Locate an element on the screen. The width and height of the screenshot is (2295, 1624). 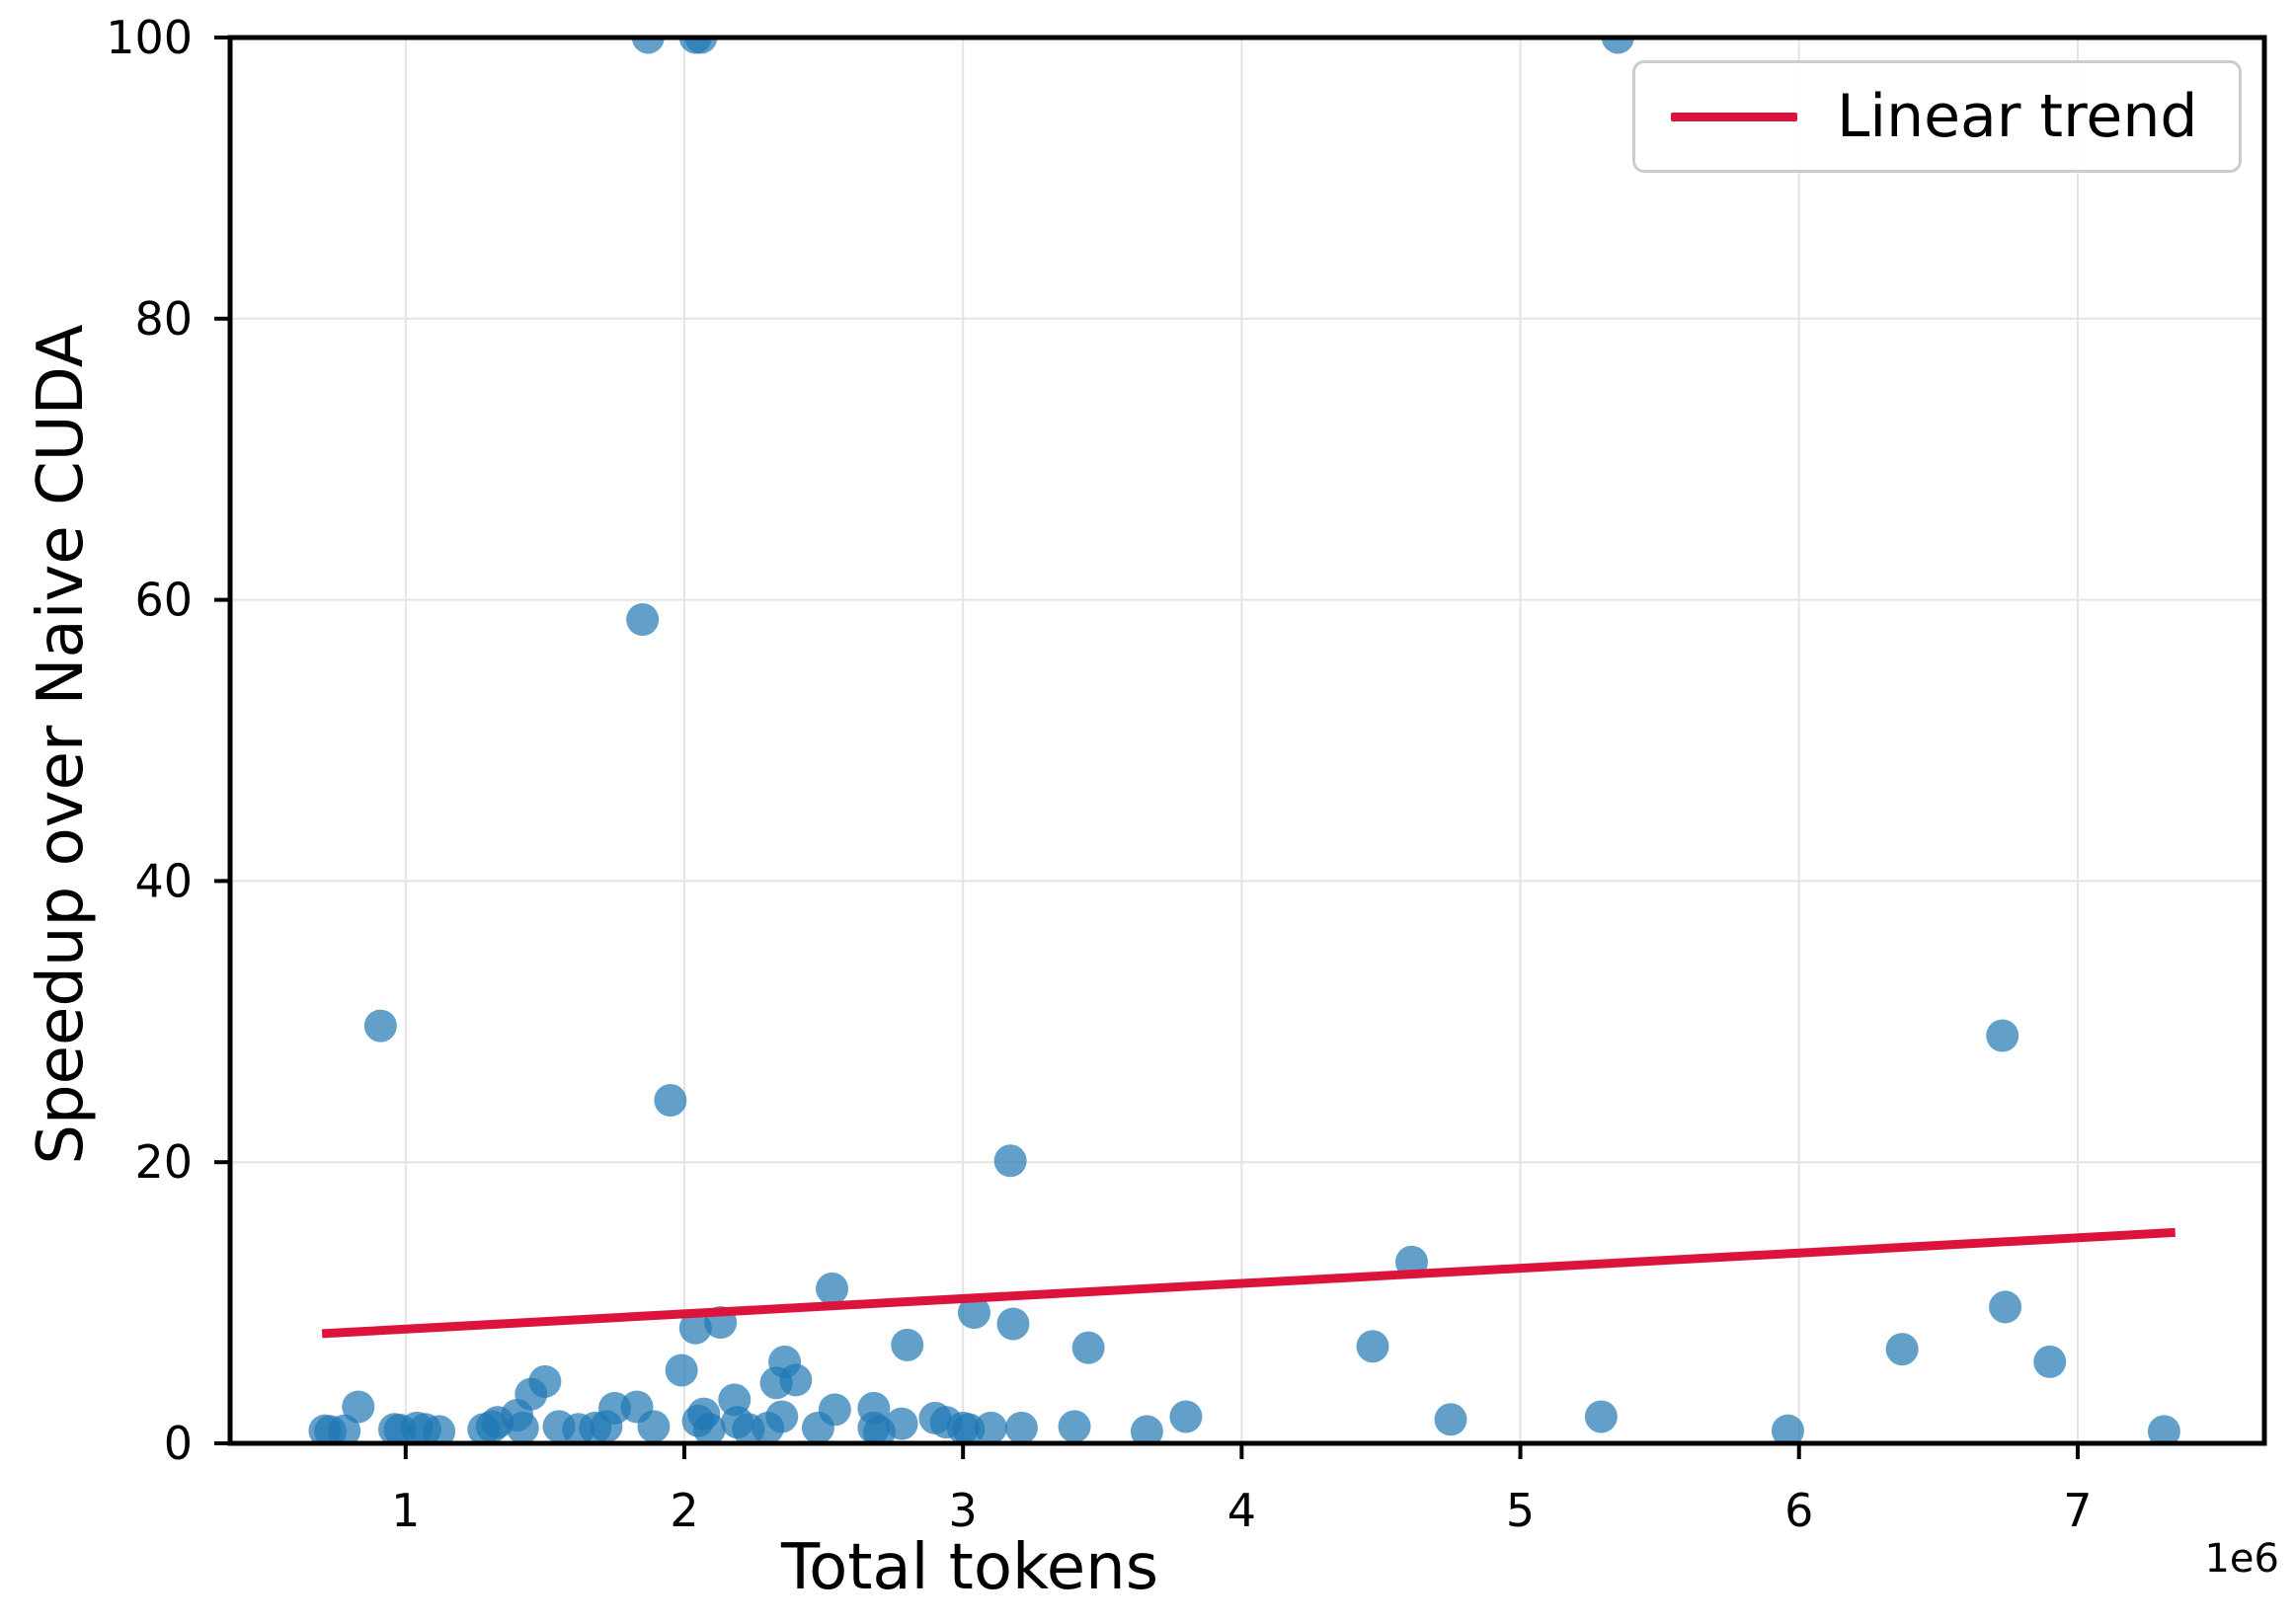
y-tick-label: 80 is located at coordinates (164, 319).